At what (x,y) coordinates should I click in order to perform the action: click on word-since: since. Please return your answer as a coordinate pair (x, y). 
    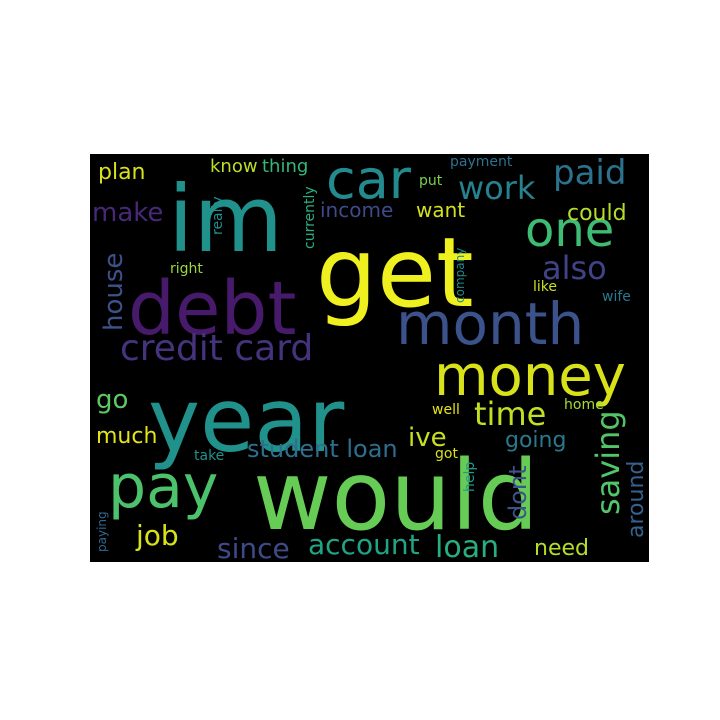
    Looking at the image, I should click on (253, 547).